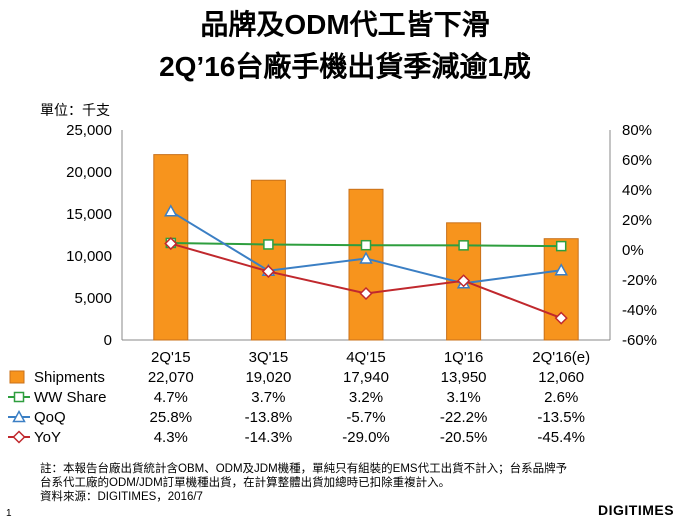 Image resolution: width=690 pixels, height=526 pixels. I want to click on legend-key-shipments, so click(17, 377).